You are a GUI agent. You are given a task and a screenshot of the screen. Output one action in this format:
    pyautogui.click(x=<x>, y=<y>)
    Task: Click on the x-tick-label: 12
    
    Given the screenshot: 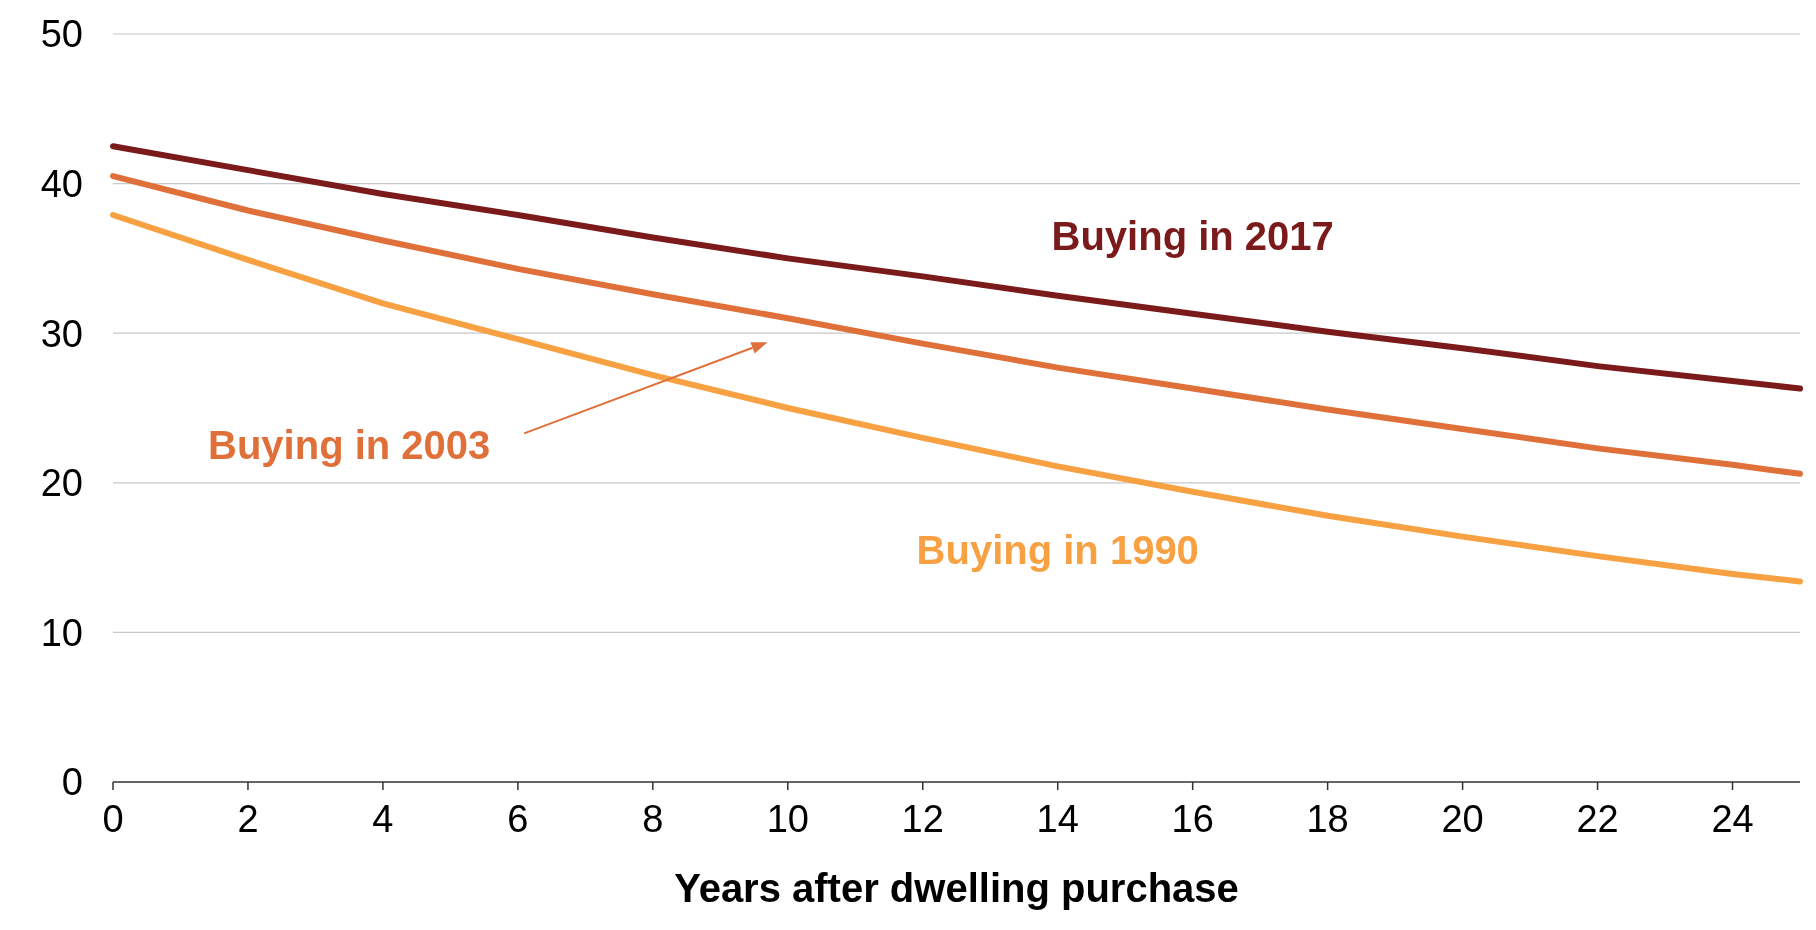 What is the action you would take?
    pyautogui.click(x=922, y=819)
    